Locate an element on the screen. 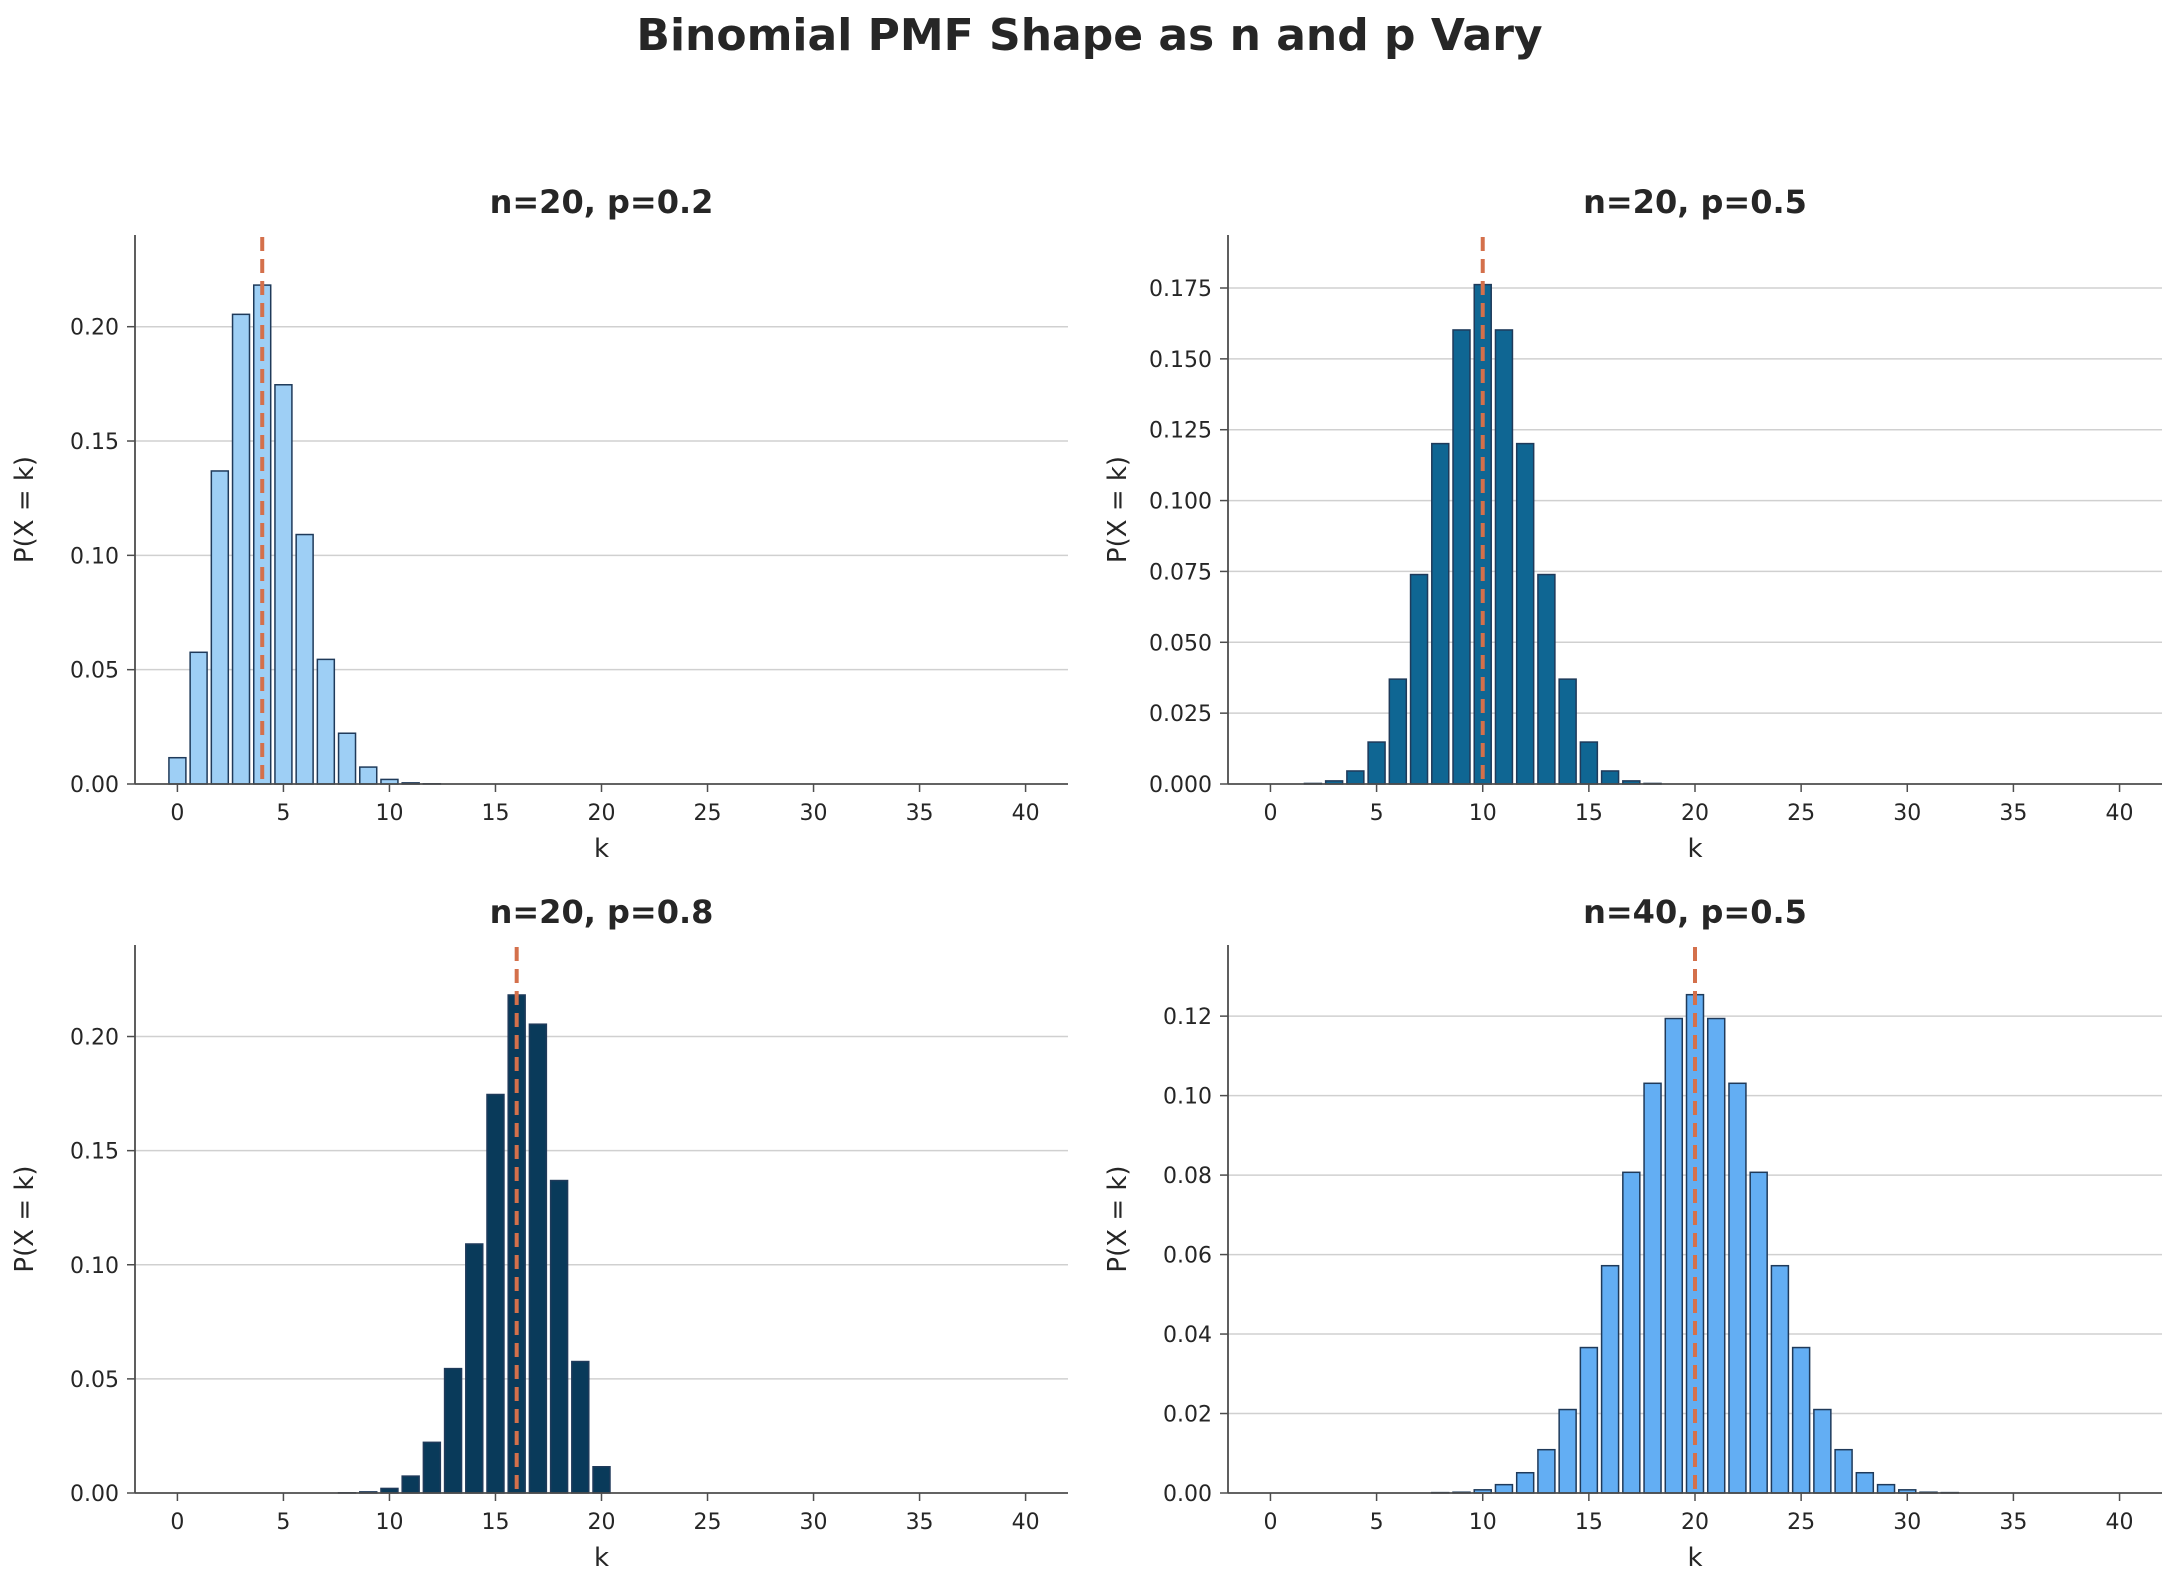 The height and width of the screenshot is (1594, 2179). y-tick-label: 0.12 is located at coordinates (1187, 1017).